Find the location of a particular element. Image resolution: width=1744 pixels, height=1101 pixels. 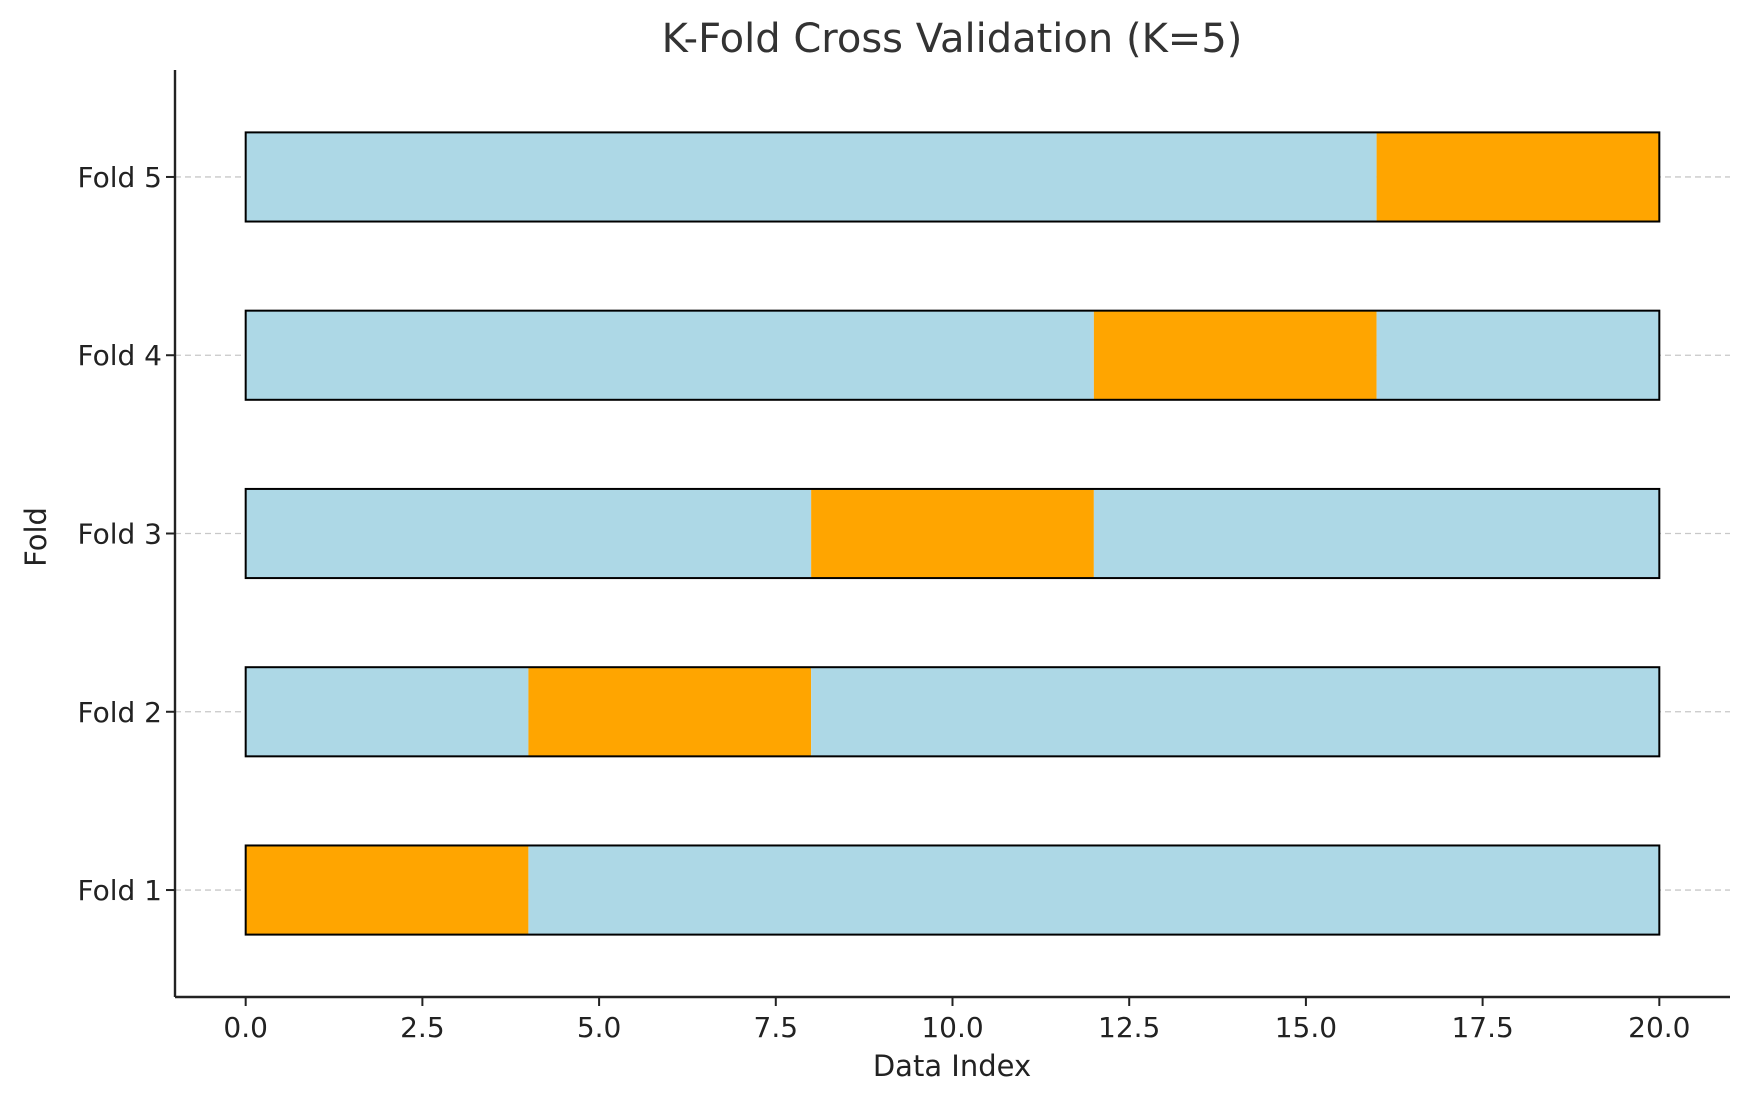

y-axis-label: Fold is located at coordinates (36, 537).